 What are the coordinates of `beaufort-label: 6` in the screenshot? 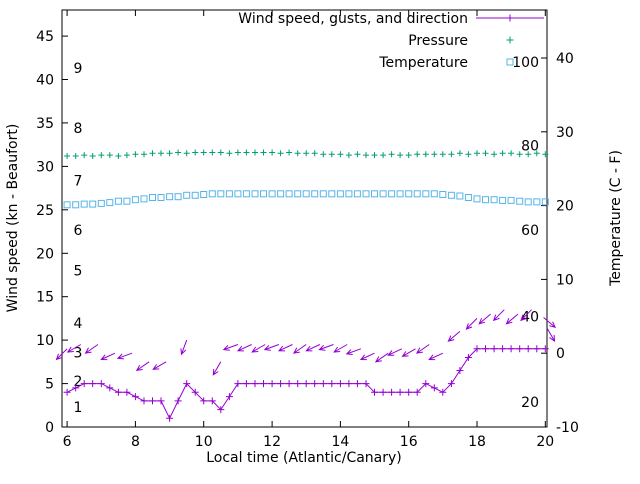 It's located at (78, 231).